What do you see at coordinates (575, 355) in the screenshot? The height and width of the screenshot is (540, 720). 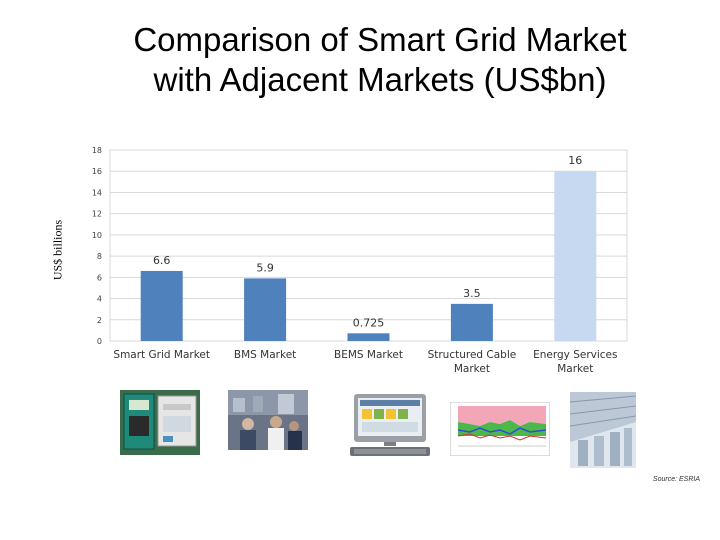 I see `category-label: Energy Services` at bounding box center [575, 355].